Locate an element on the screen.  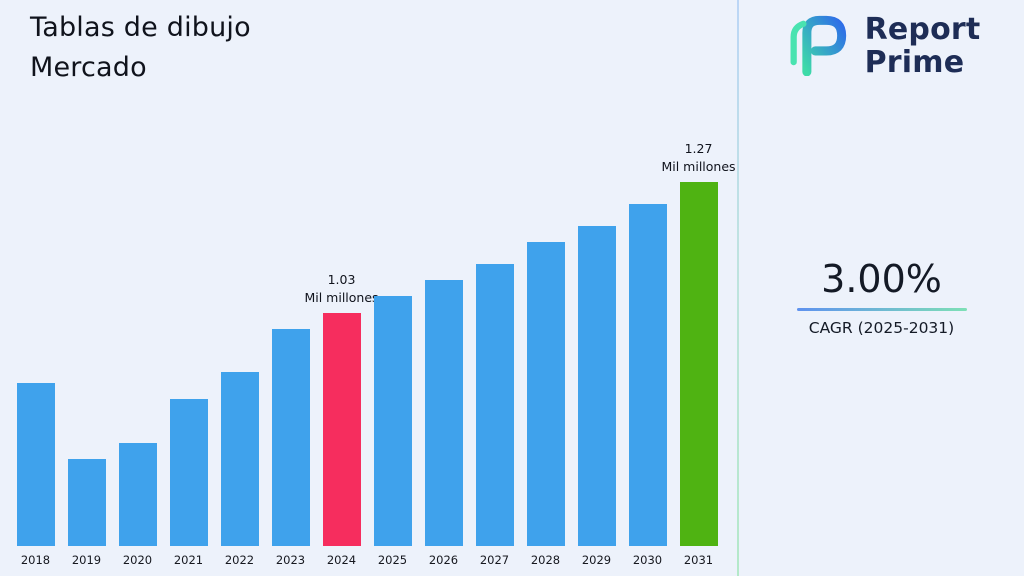
bar-column: 2018 is located at coordinates (35, 475).